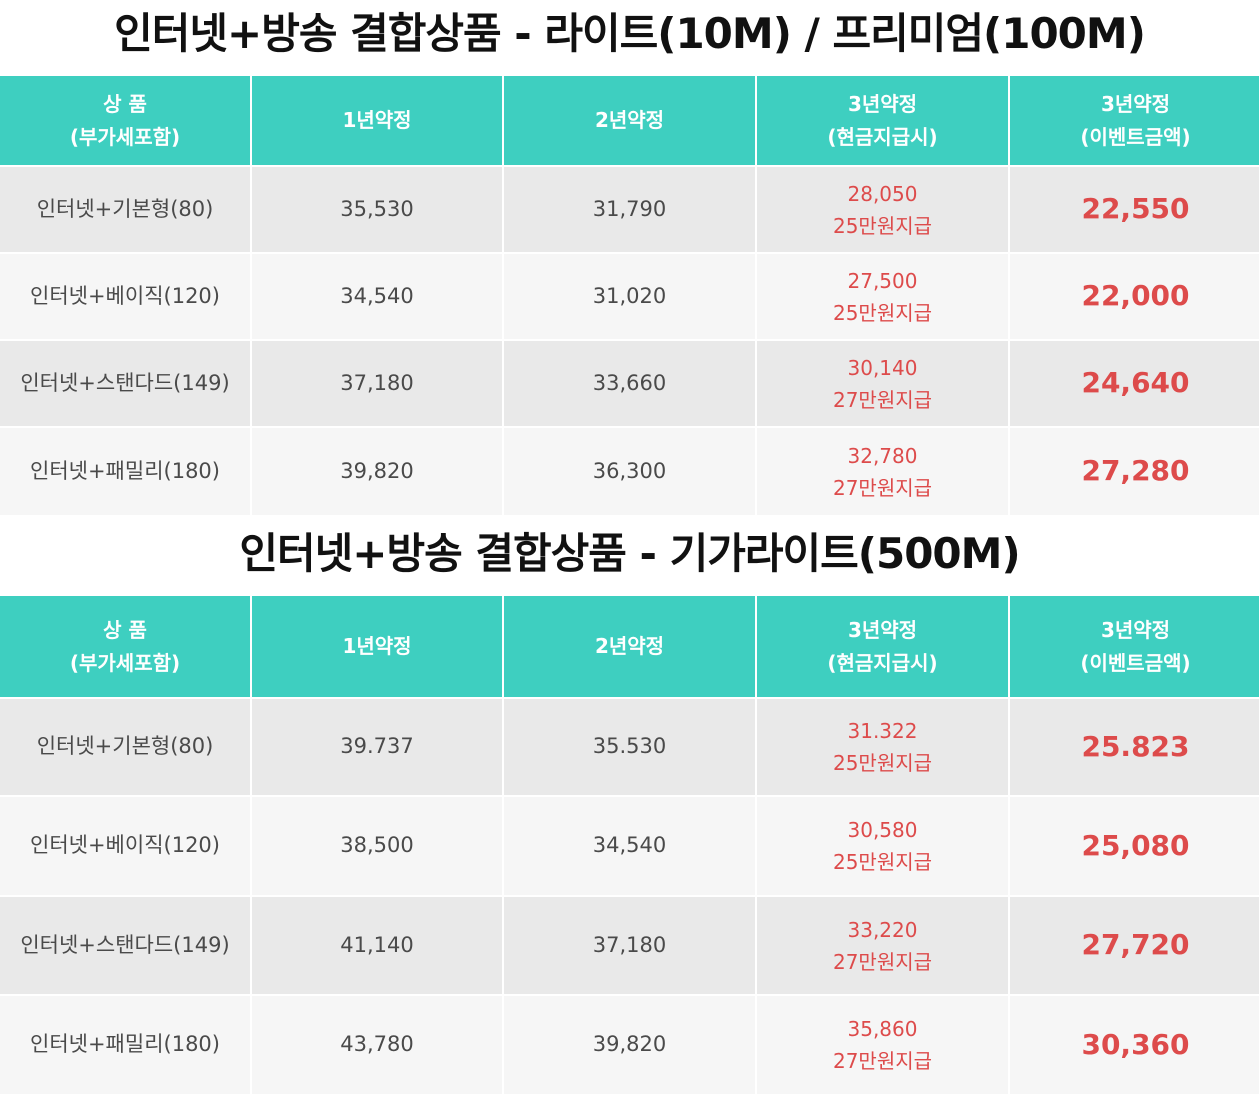  Describe the element at coordinates (882, 367) in the screenshot. I see `year3-cash-price: 30,140` at that location.